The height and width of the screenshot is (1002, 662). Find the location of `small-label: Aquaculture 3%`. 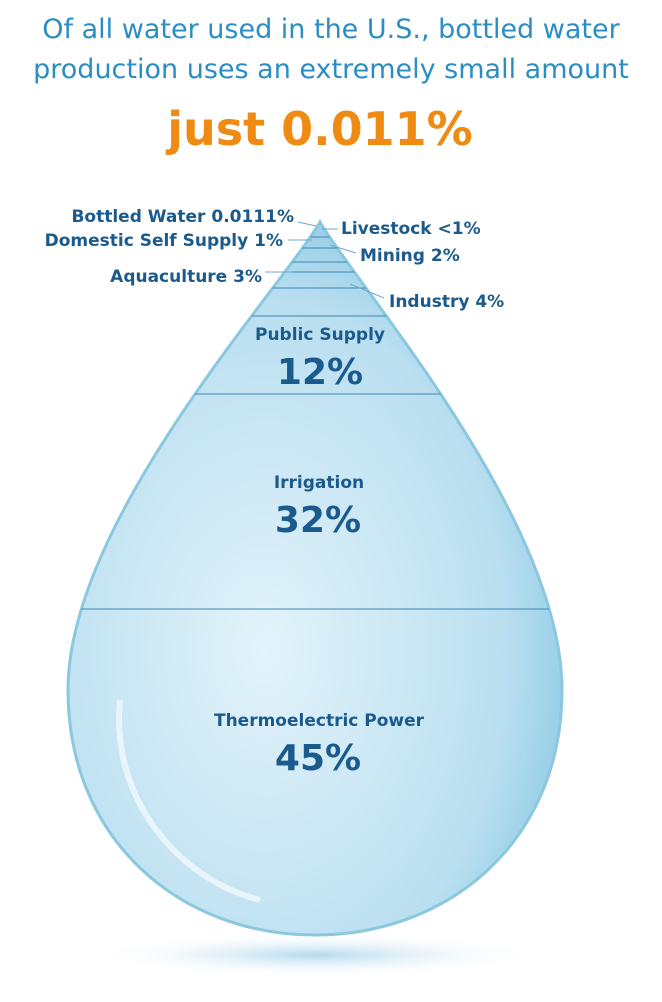

small-label: Aquaculture 3% is located at coordinates (186, 277).